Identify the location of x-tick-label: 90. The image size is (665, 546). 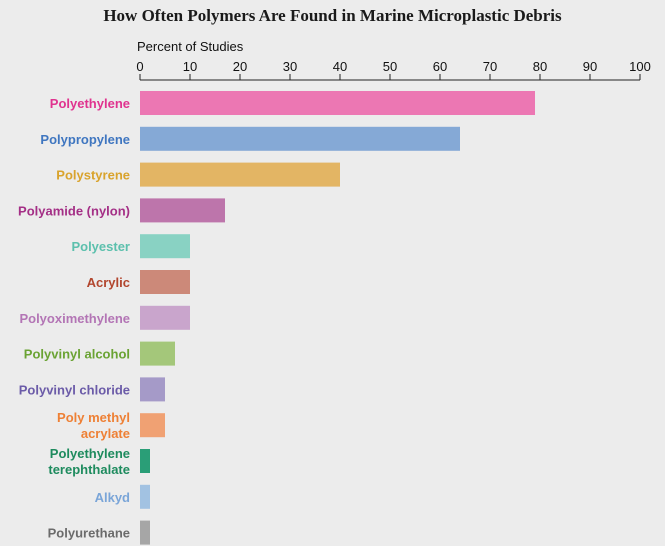
(590, 66).